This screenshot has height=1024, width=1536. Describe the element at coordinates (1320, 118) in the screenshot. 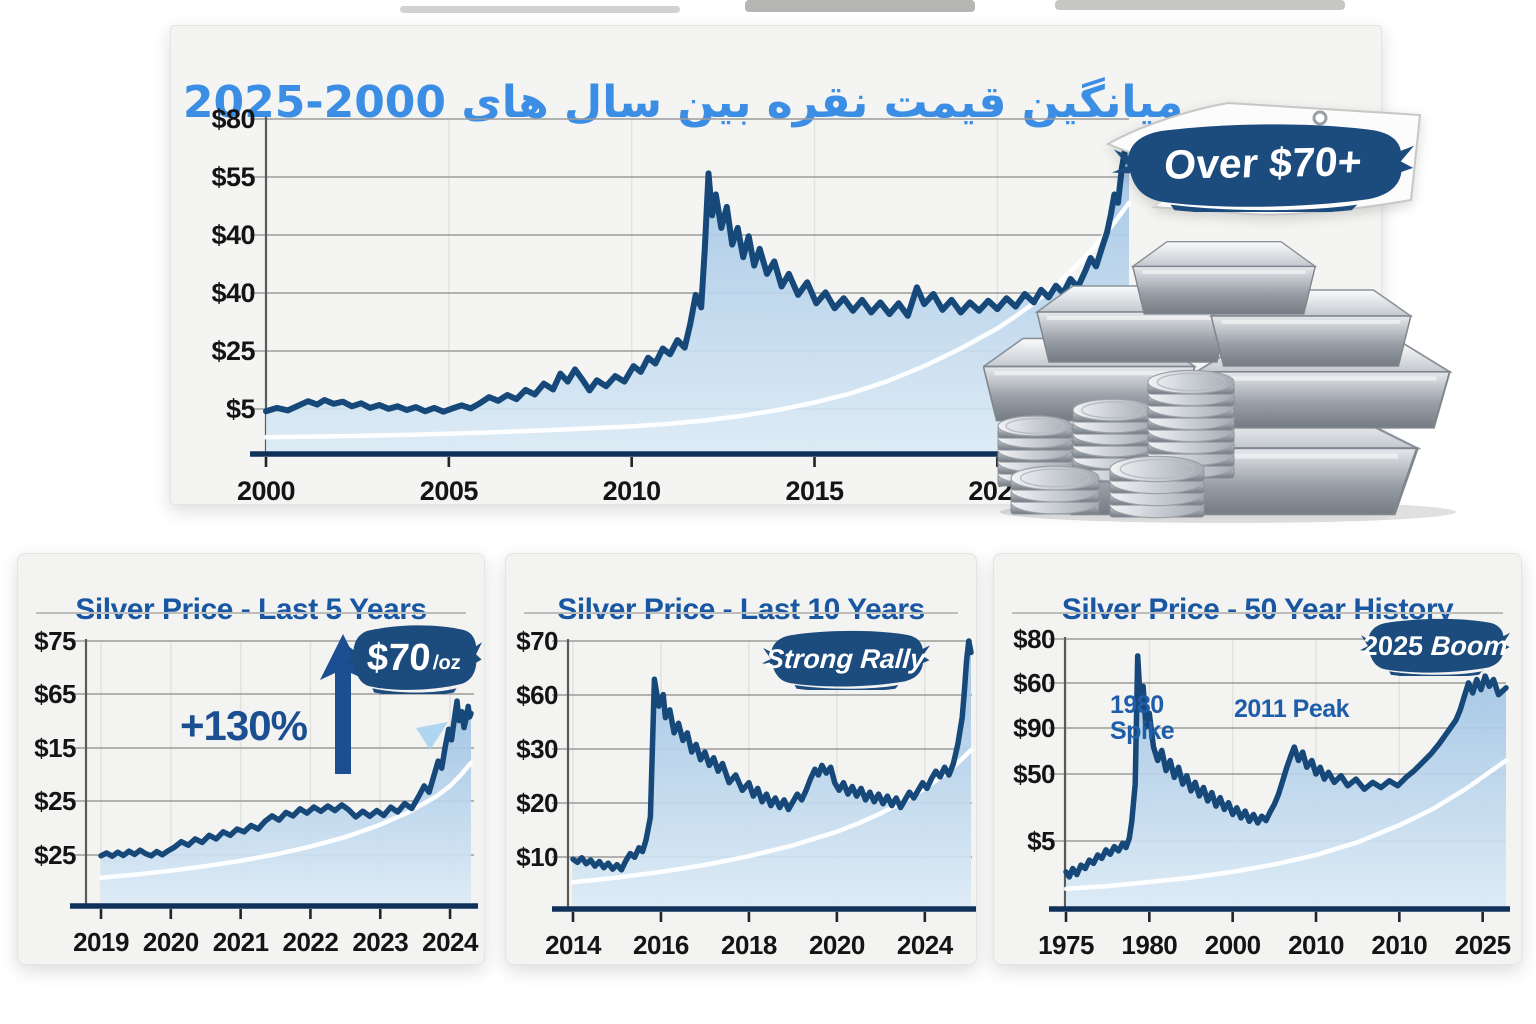

I see `grommet-icon` at that location.